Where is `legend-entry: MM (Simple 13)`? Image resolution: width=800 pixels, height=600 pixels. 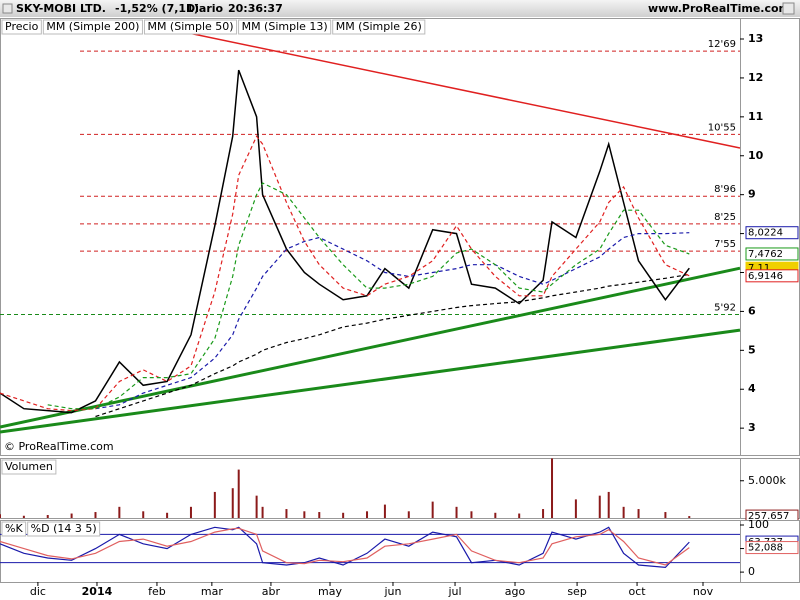
legend-entry: MM (Simple 13) is located at coordinates (285, 26).